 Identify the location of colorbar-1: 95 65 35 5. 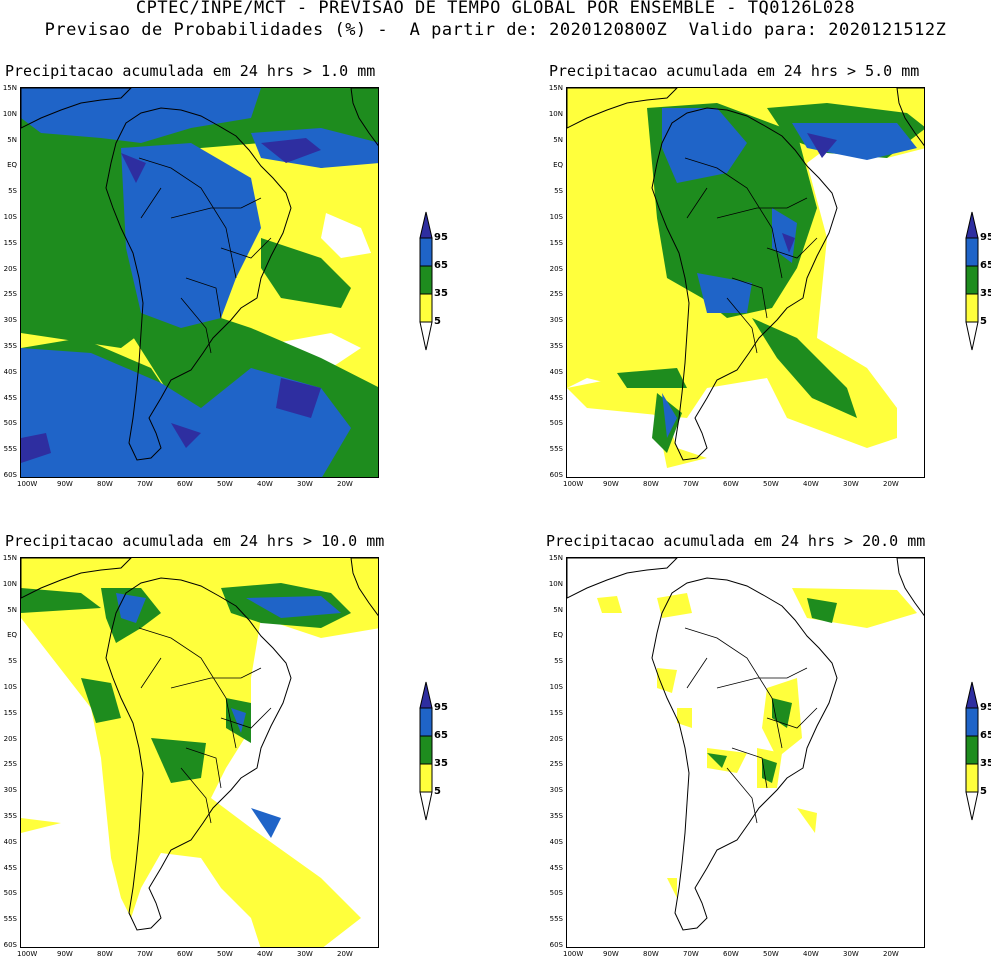
(448, 285).